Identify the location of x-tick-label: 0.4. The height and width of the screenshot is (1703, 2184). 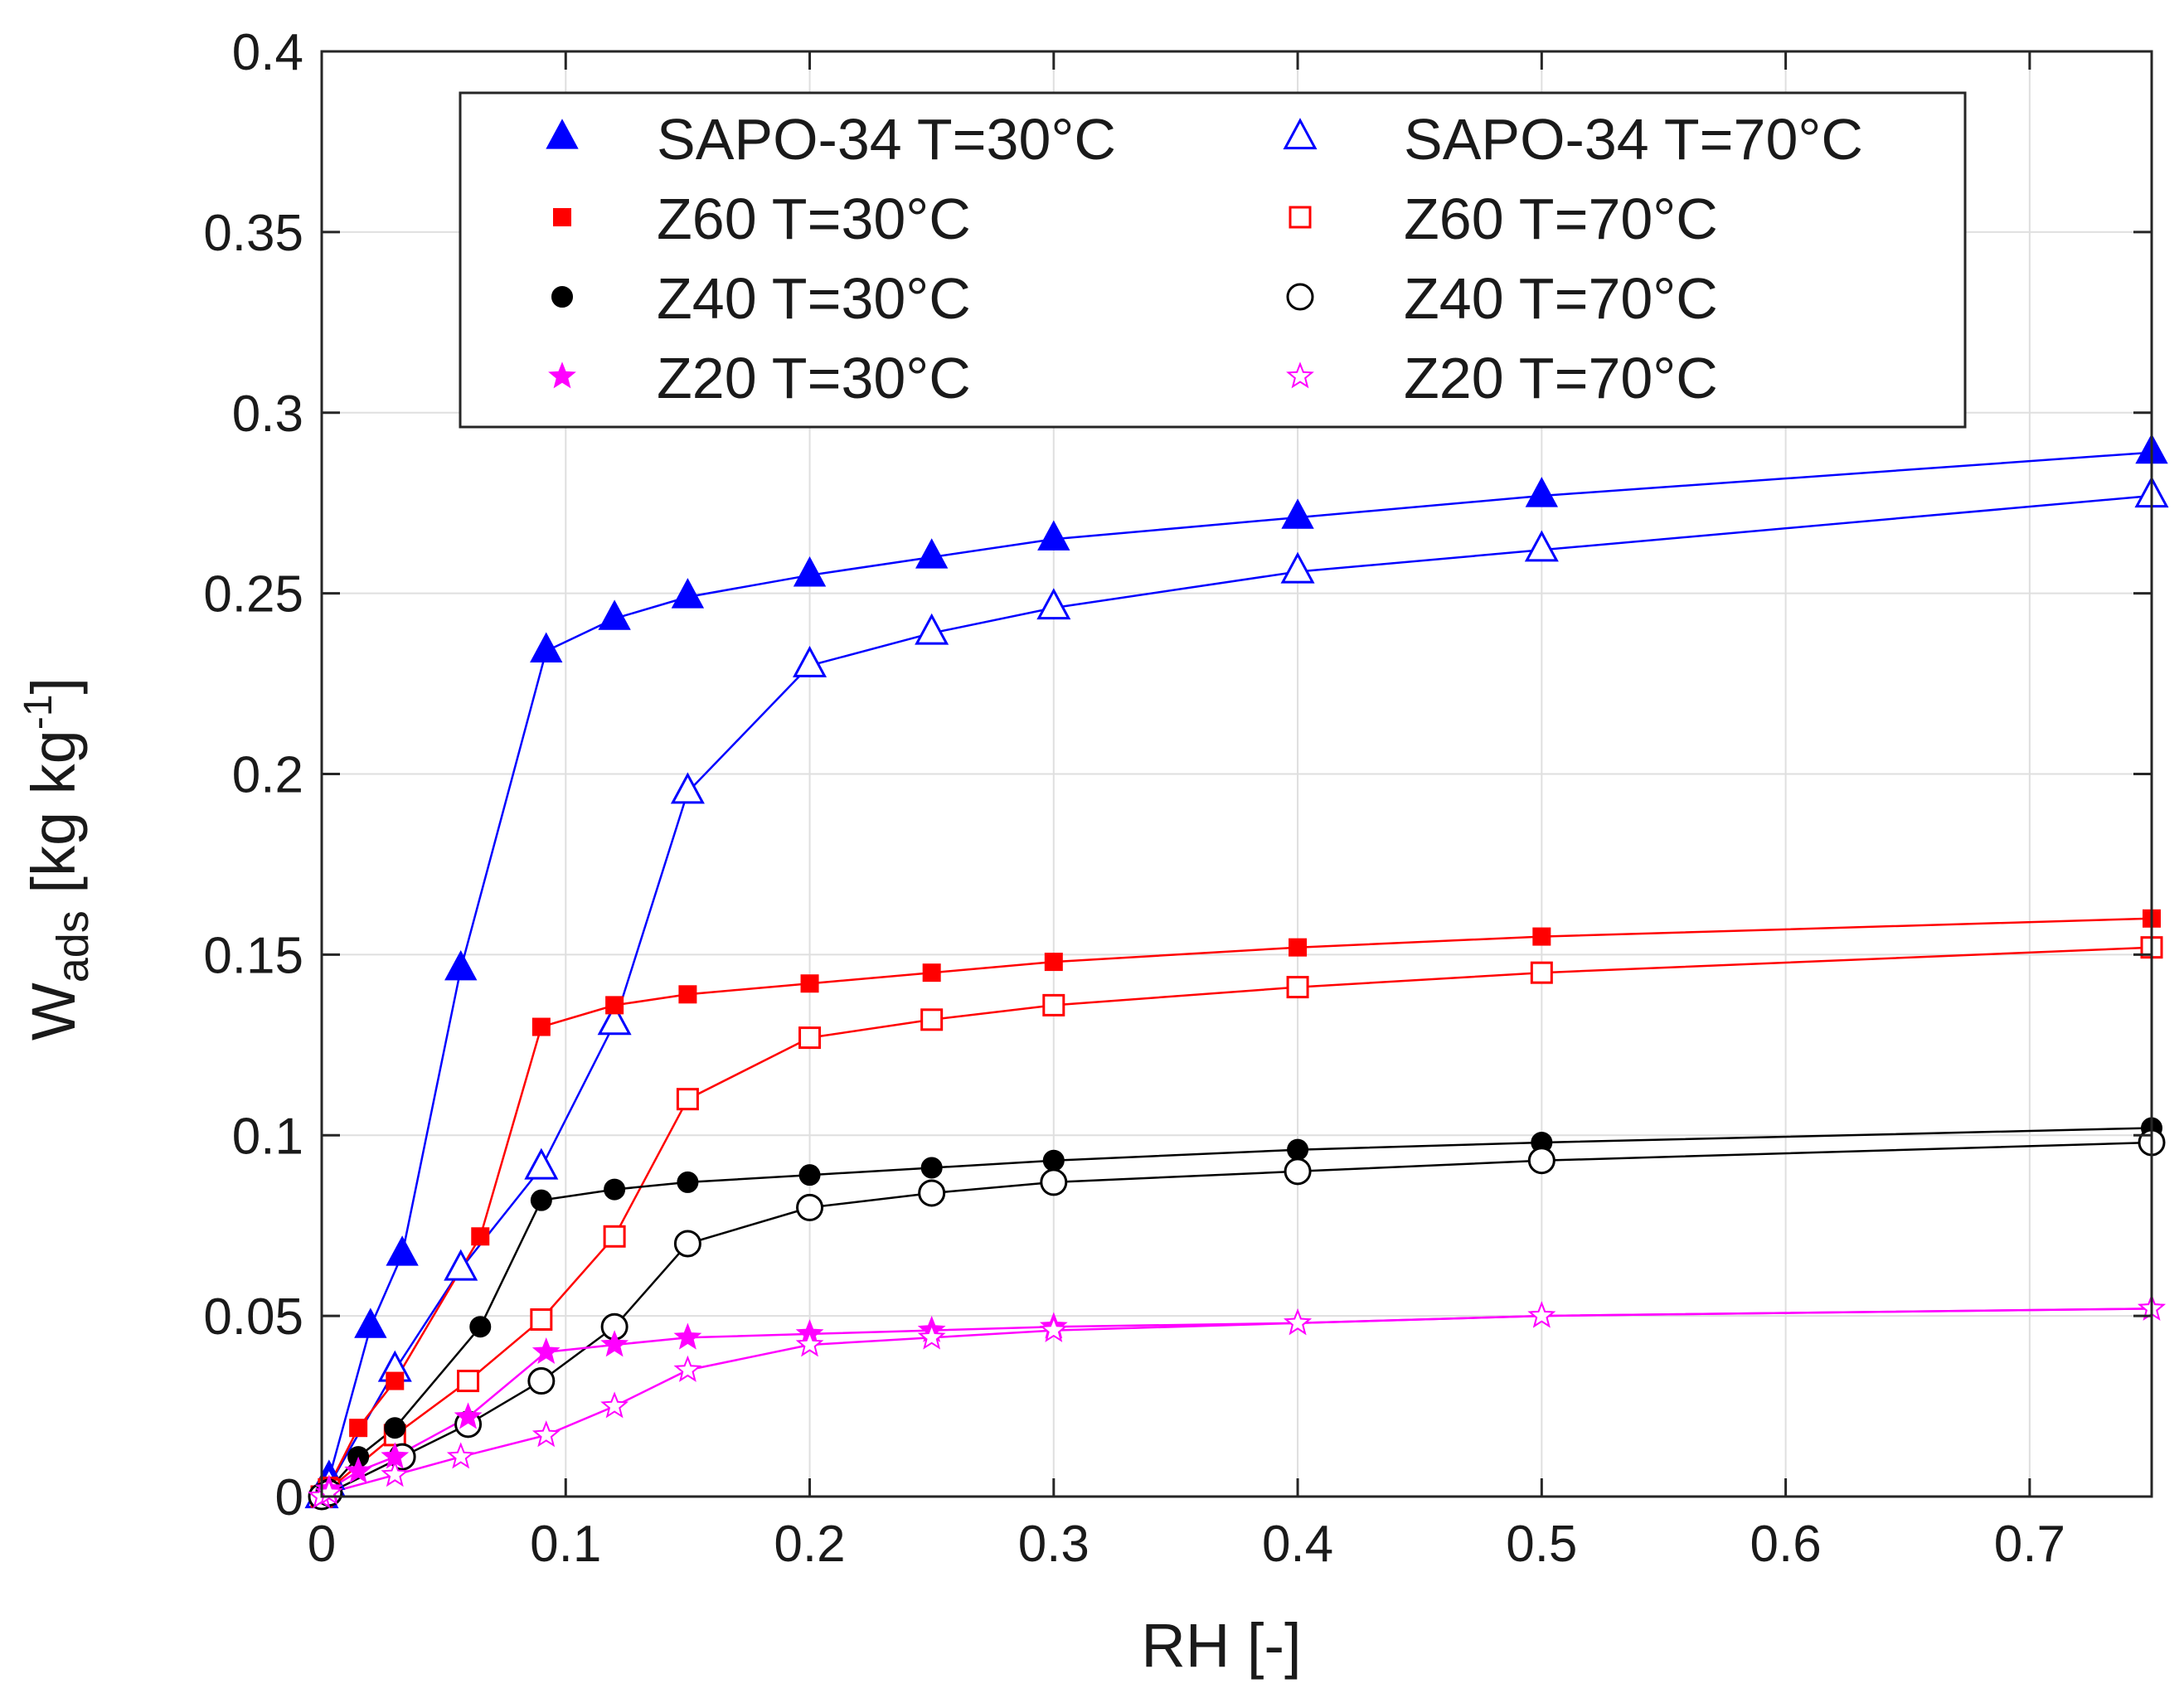
(1297, 1544).